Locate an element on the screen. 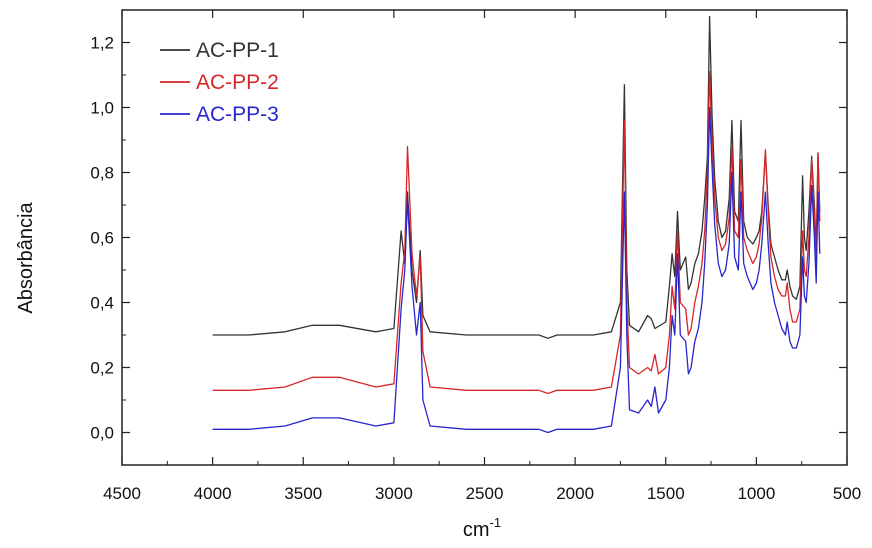 Image resolution: width=872 pixels, height=548 pixels. x-tick-label: 2000 is located at coordinates (575, 493).